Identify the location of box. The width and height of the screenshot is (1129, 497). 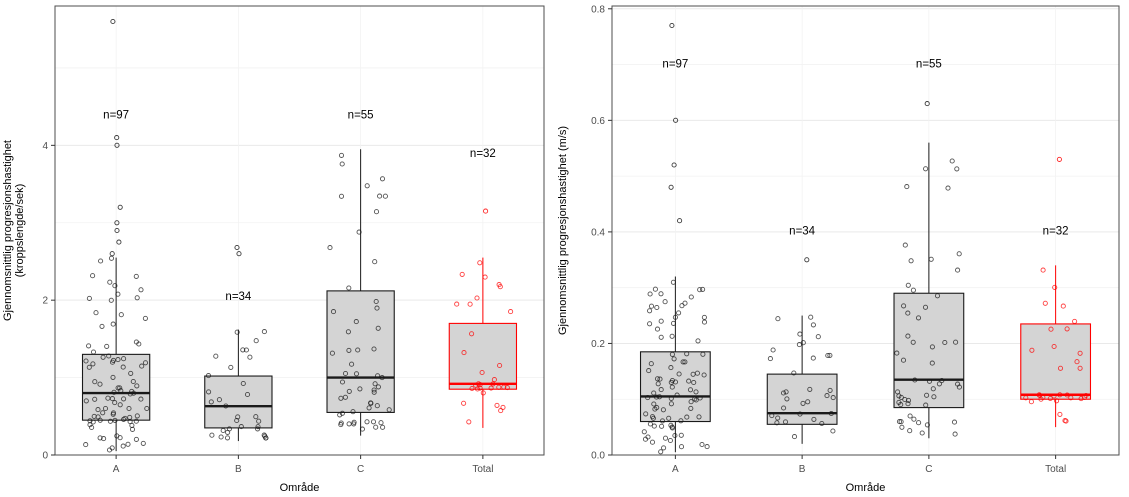
(802, 399).